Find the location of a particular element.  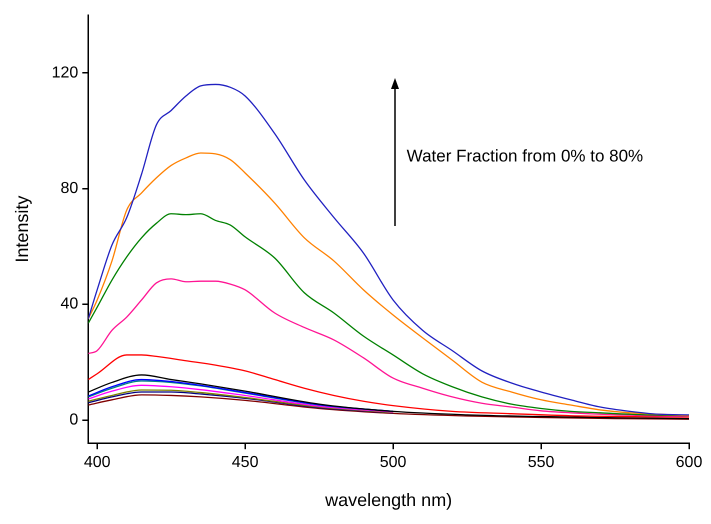

x-tick-label: 550 is located at coordinates (541, 463).